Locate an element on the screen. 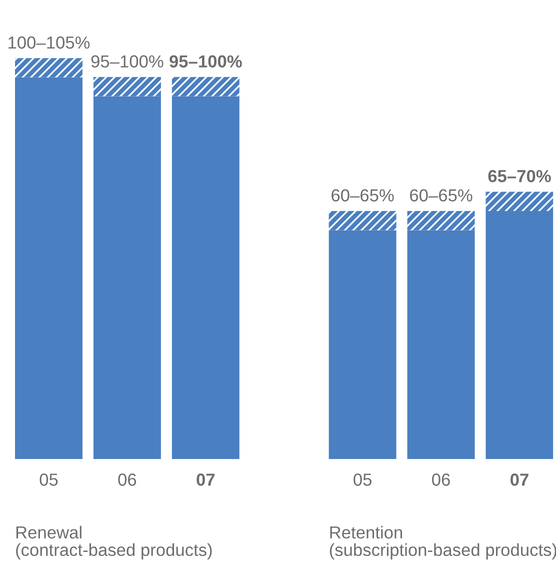  total-label: 100–105% is located at coordinates (49, 42).